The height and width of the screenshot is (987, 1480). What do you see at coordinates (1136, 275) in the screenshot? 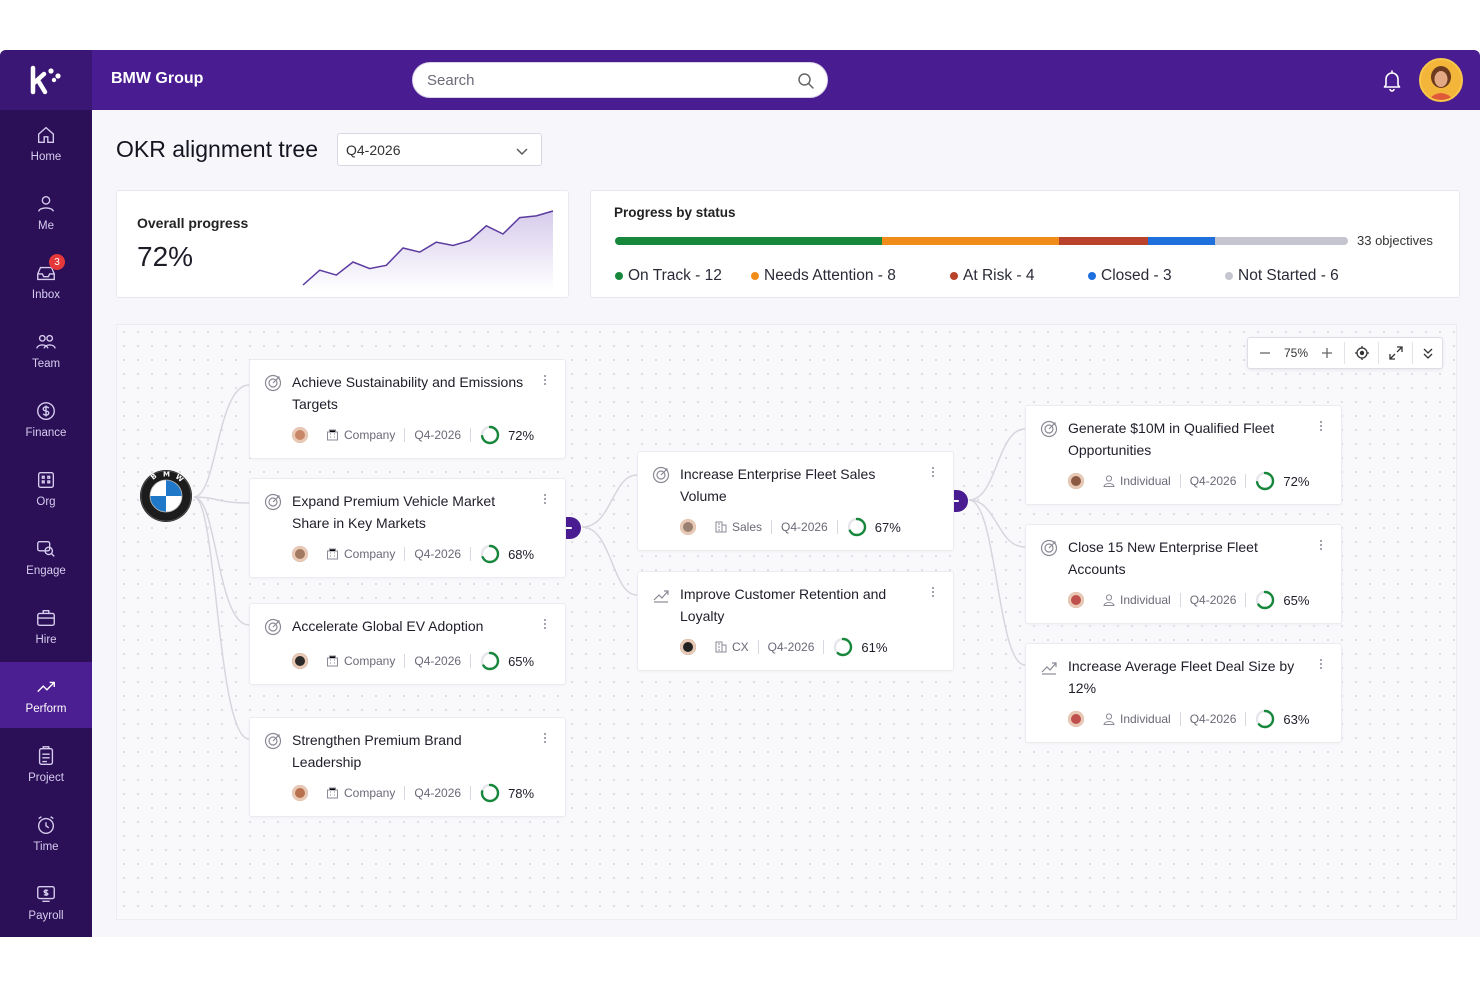
I see `legend-label: Closed - 3` at bounding box center [1136, 275].